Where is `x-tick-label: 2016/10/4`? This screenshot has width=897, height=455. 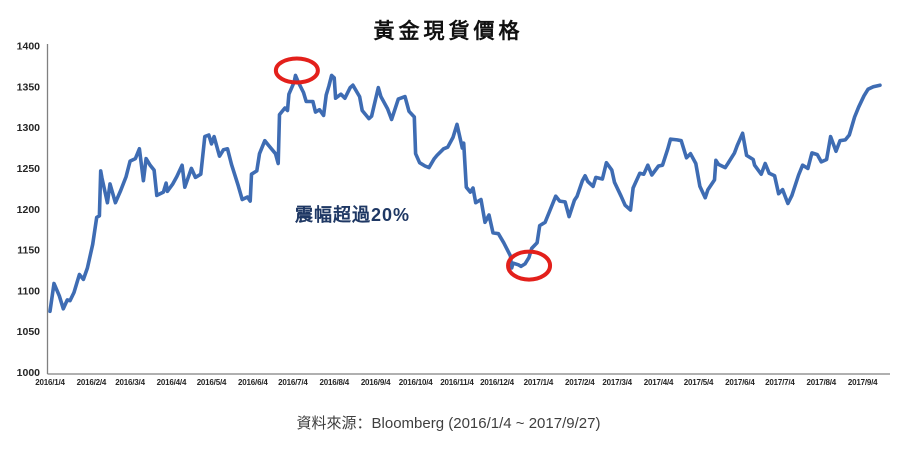
x-tick-label: 2016/10/4 is located at coordinates (416, 382).